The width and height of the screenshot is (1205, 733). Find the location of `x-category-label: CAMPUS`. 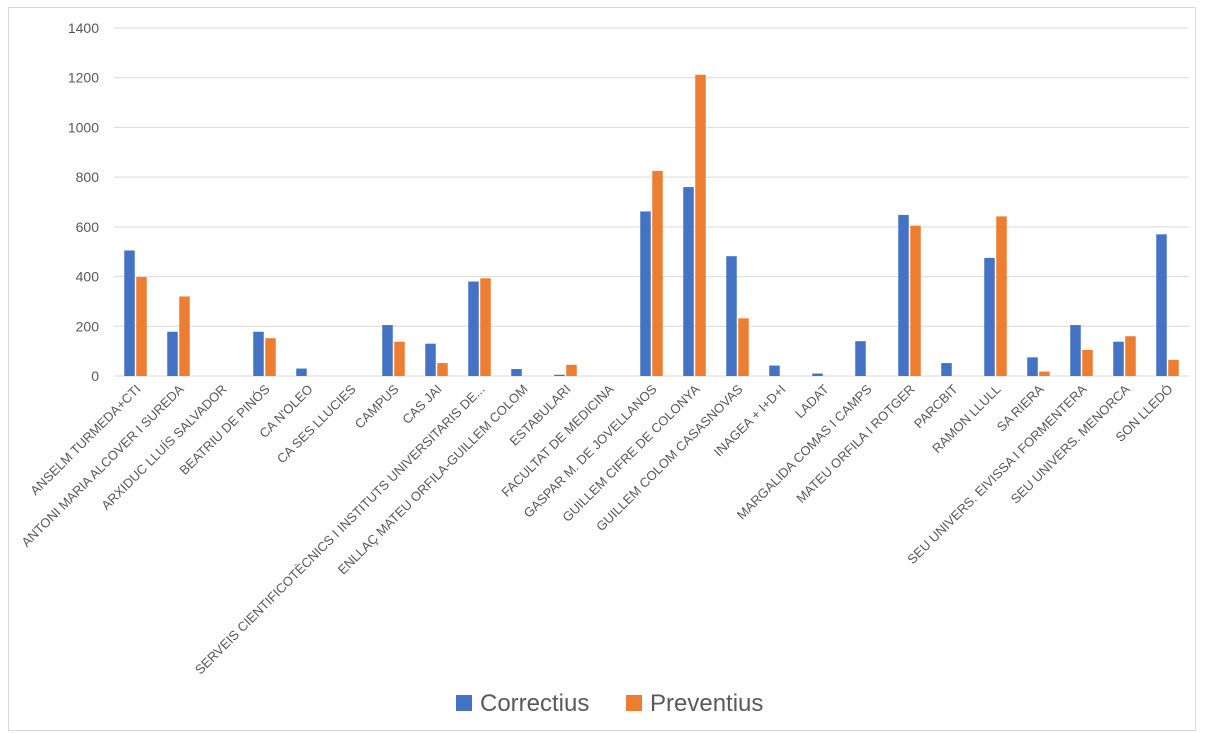

x-category-label: CAMPUS is located at coordinates (377, 406).